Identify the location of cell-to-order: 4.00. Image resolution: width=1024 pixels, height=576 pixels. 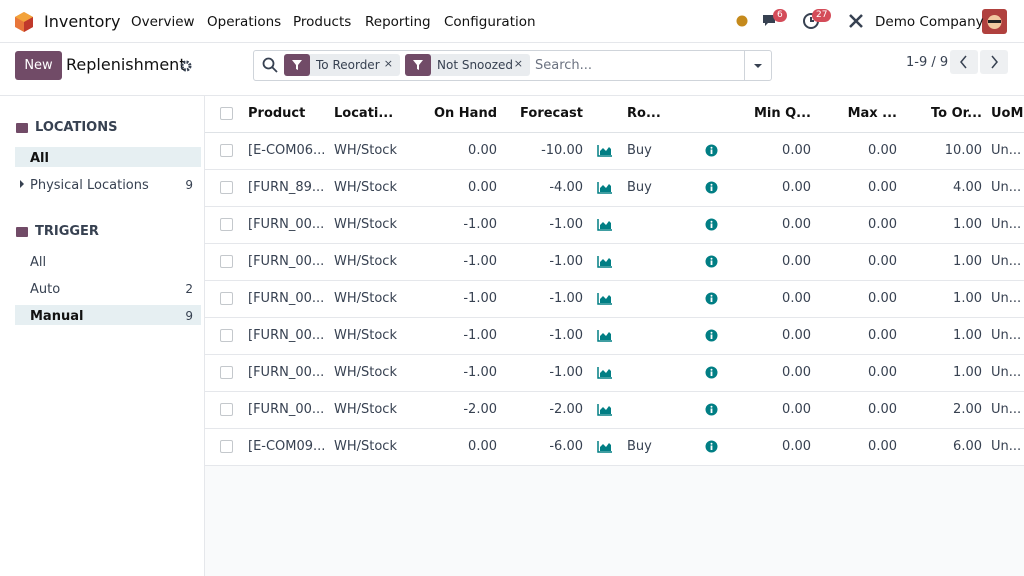
(967, 187).